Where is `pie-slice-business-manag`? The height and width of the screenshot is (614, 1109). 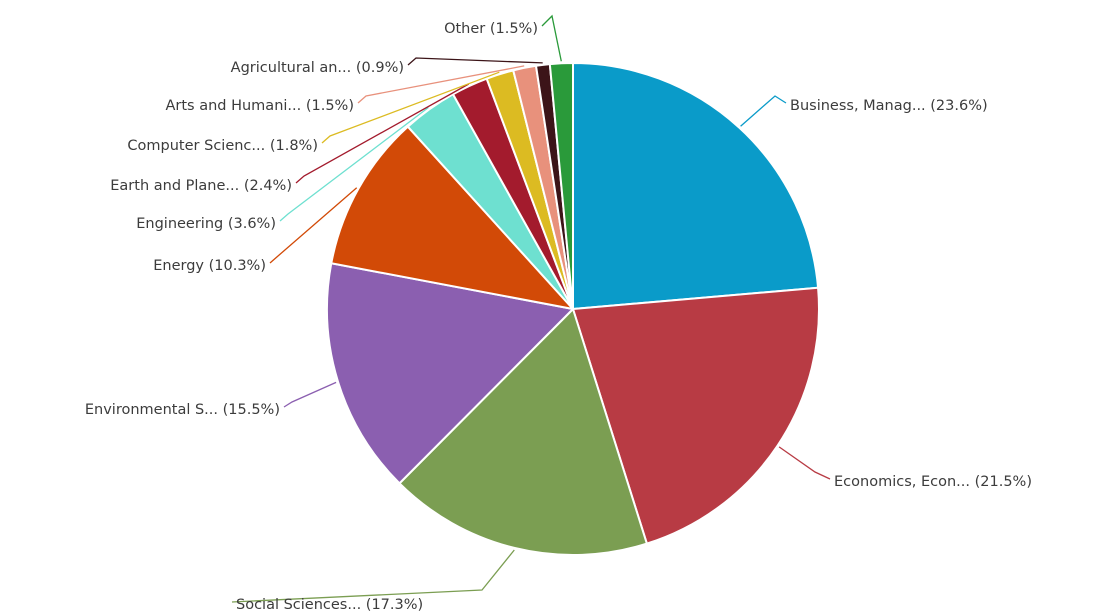
pie-slice-business-manag is located at coordinates (696, 186).